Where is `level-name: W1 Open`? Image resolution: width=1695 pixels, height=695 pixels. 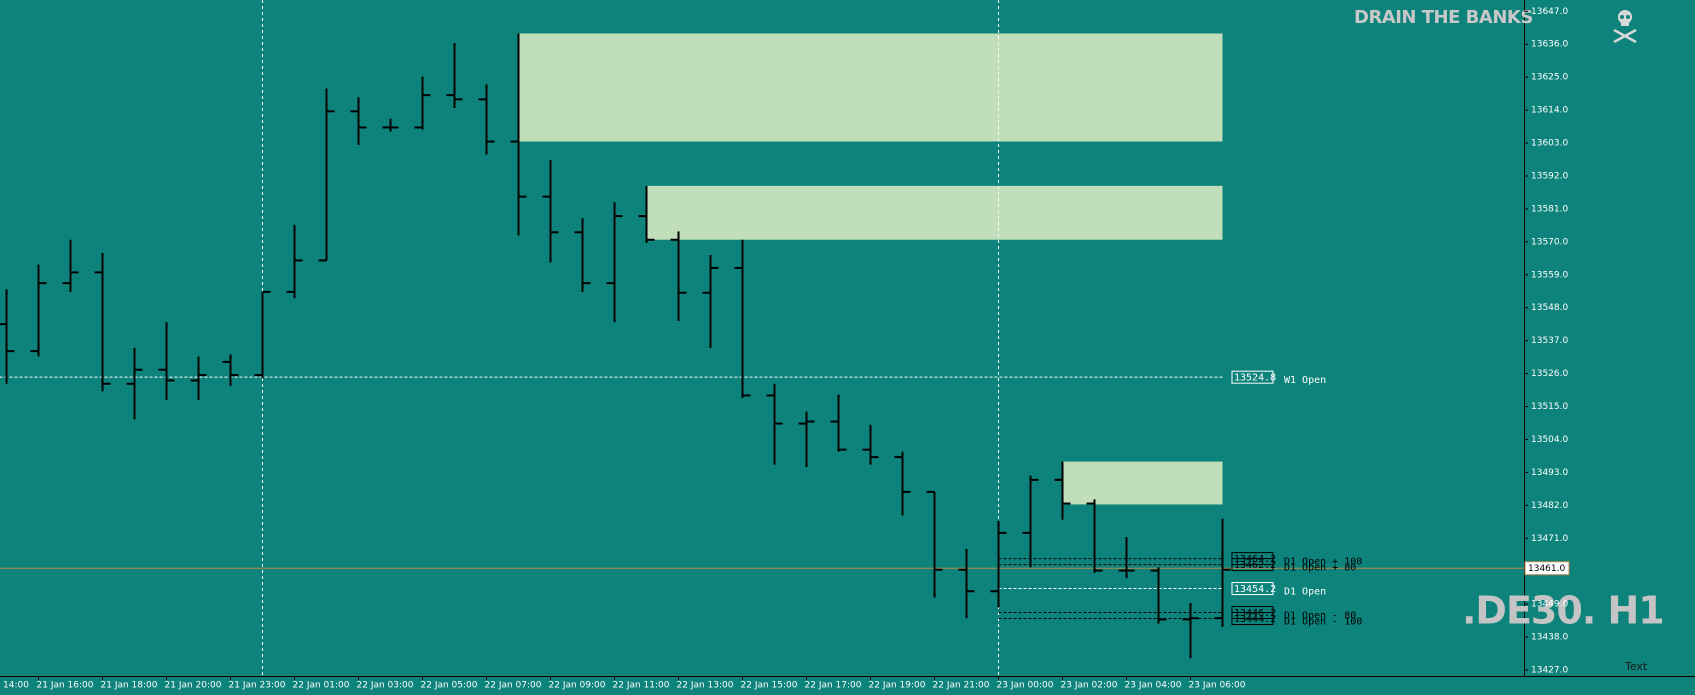 level-name: W1 Open is located at coordinates (1305, 380).